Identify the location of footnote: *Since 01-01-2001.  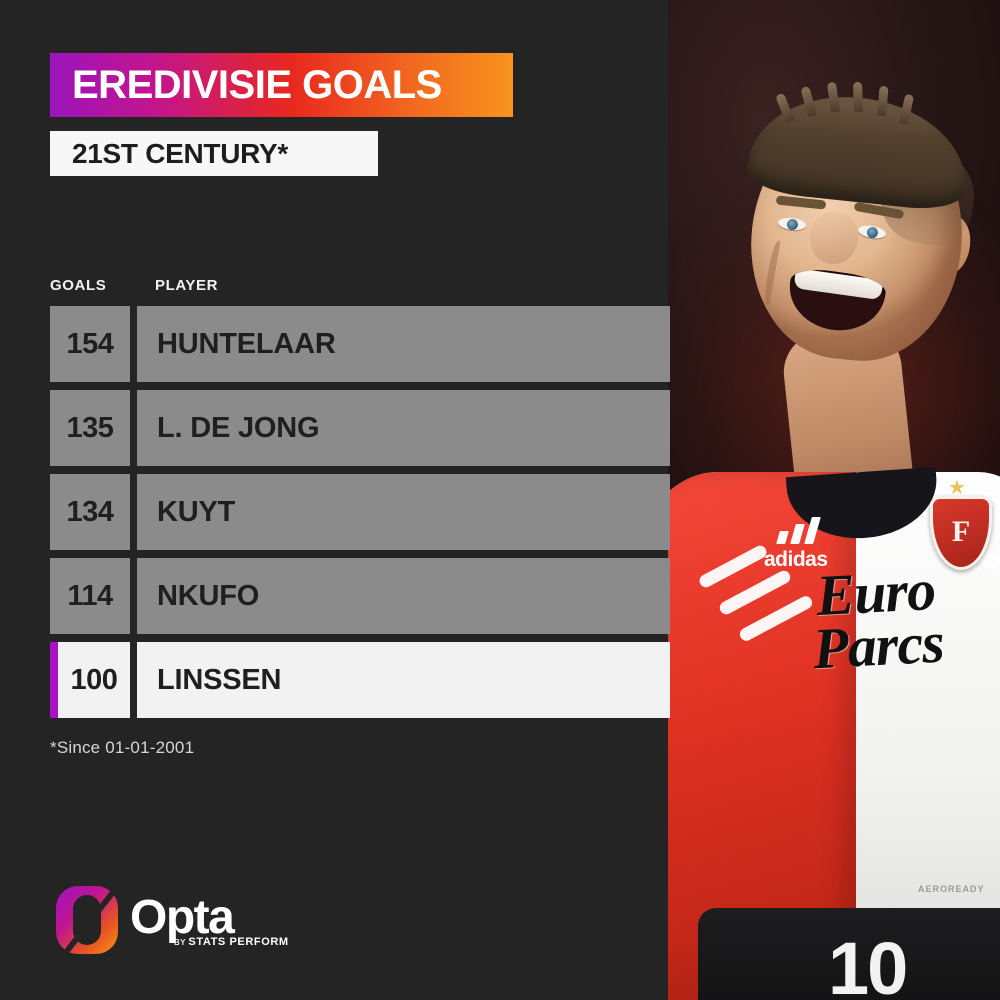
(122, 747).